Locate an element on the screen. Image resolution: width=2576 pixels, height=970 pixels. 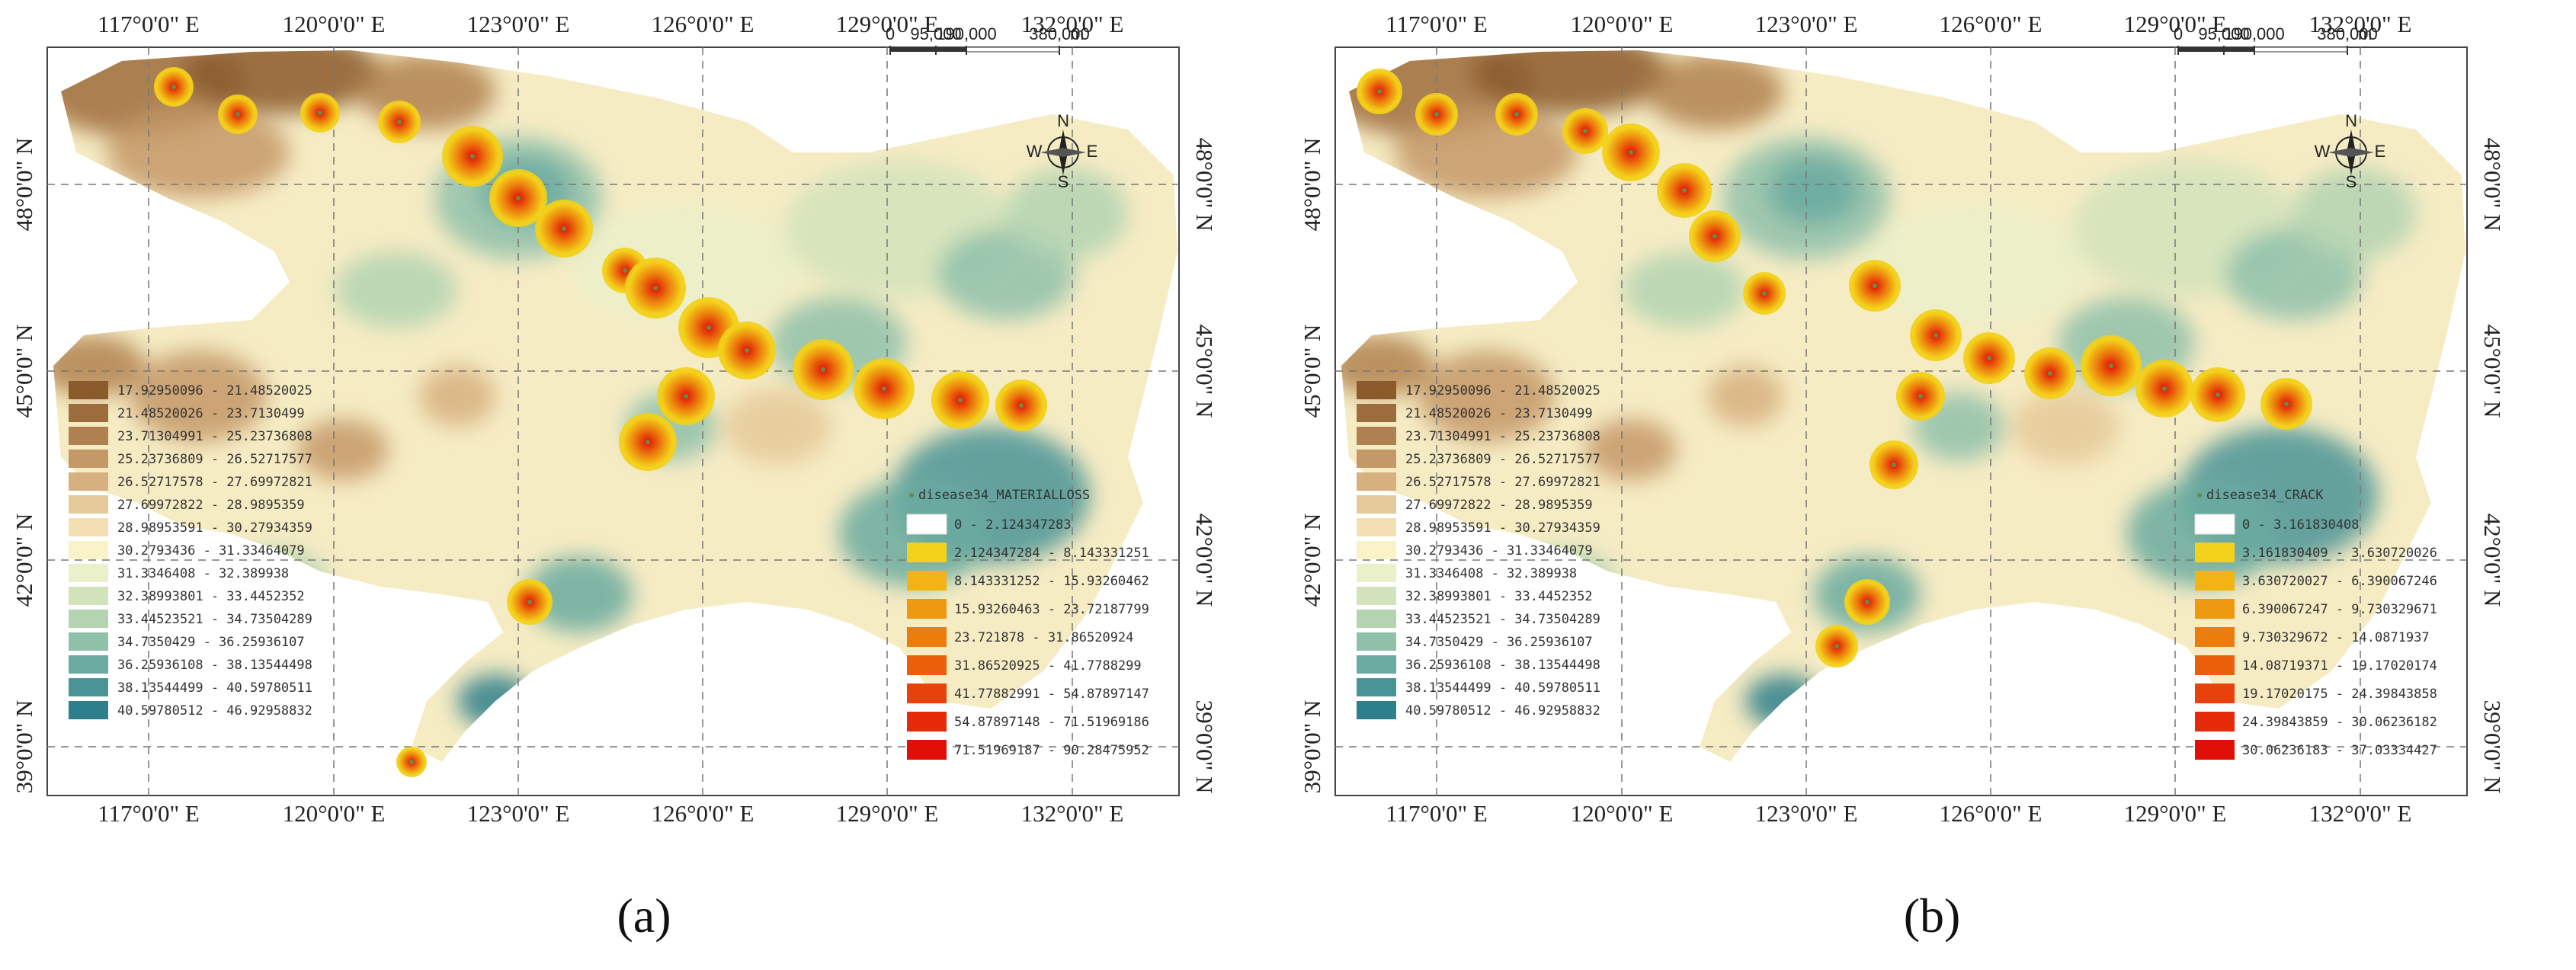
legend-label: 8.143331252 - 15.93260462 is located at coordinates (1051, 581).